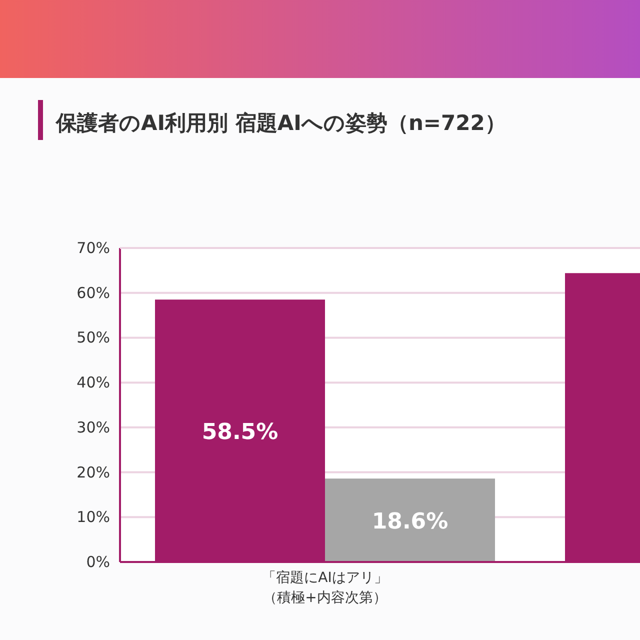 The width and height of the screenshot is (640, 640). What do you see at coordinates (240, 432) in the screenshot?
I see `data-label: 58.5%` at bounding box center [240, 432].